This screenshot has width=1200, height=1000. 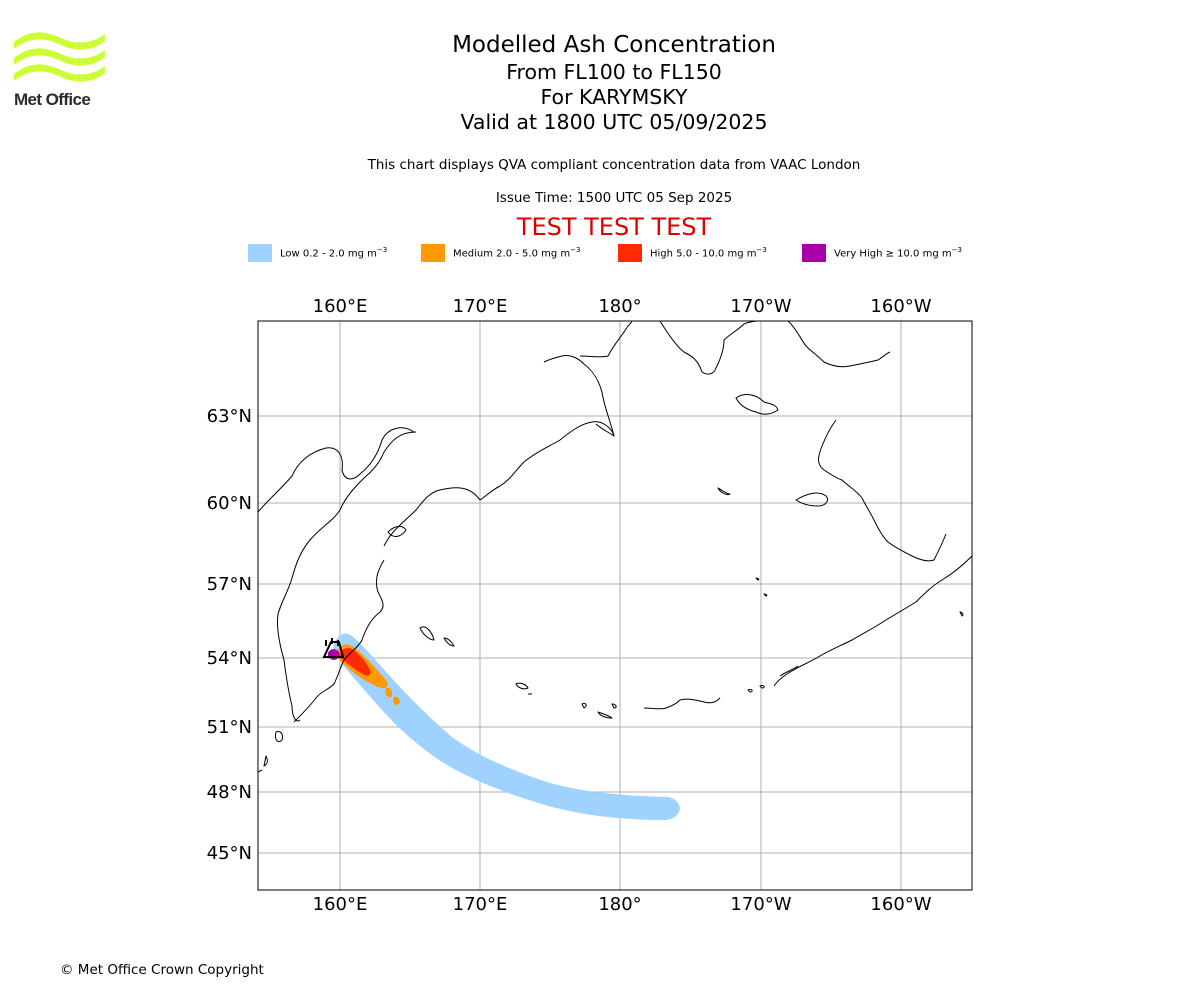 What do you see at coordinates (480, 306) in the screenshot?
I see `lon-tick-top-170e: 170°E` at bounding box center [480, 306].